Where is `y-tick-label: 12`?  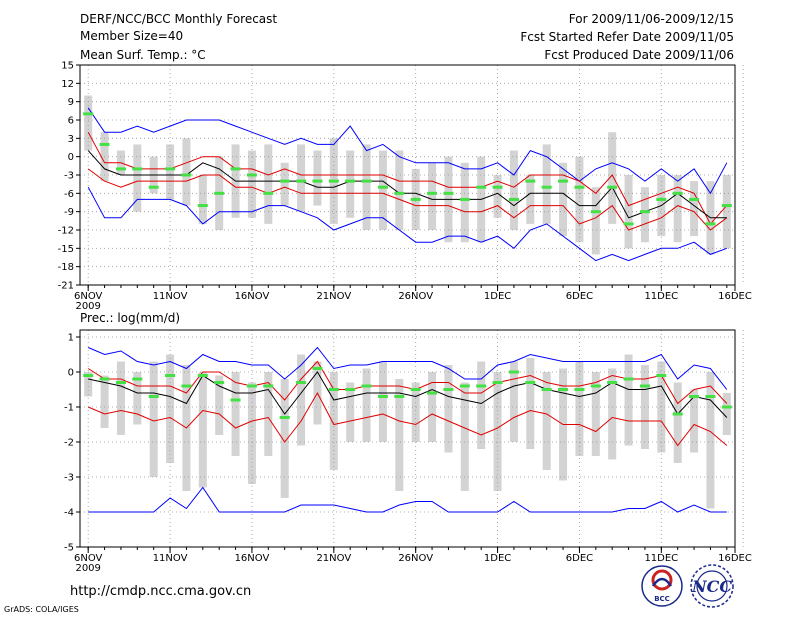
y-tick-label: 12 is located at coordinates (67, 84).